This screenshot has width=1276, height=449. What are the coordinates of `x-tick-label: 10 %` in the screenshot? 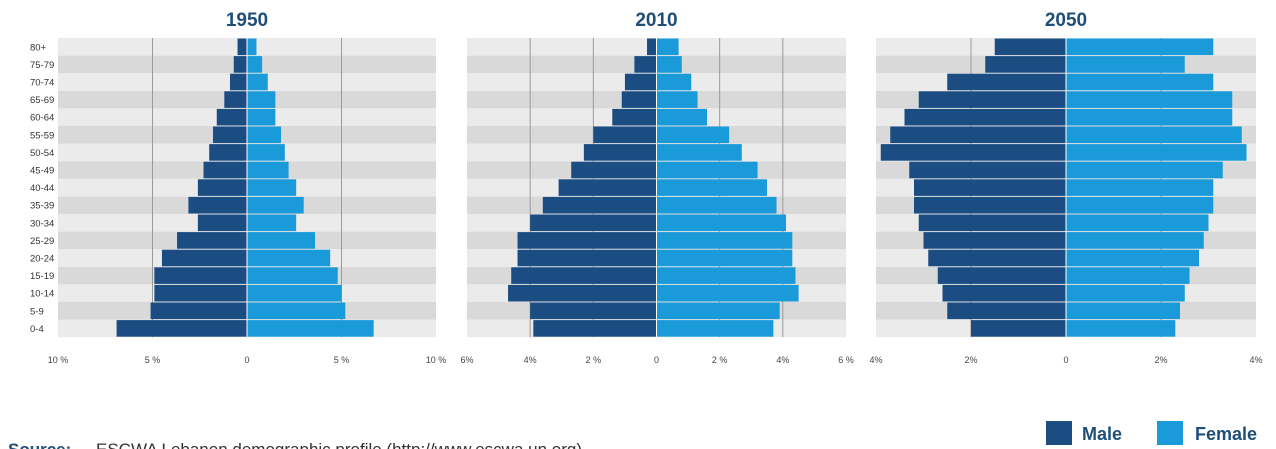 It's located at (436, 360).